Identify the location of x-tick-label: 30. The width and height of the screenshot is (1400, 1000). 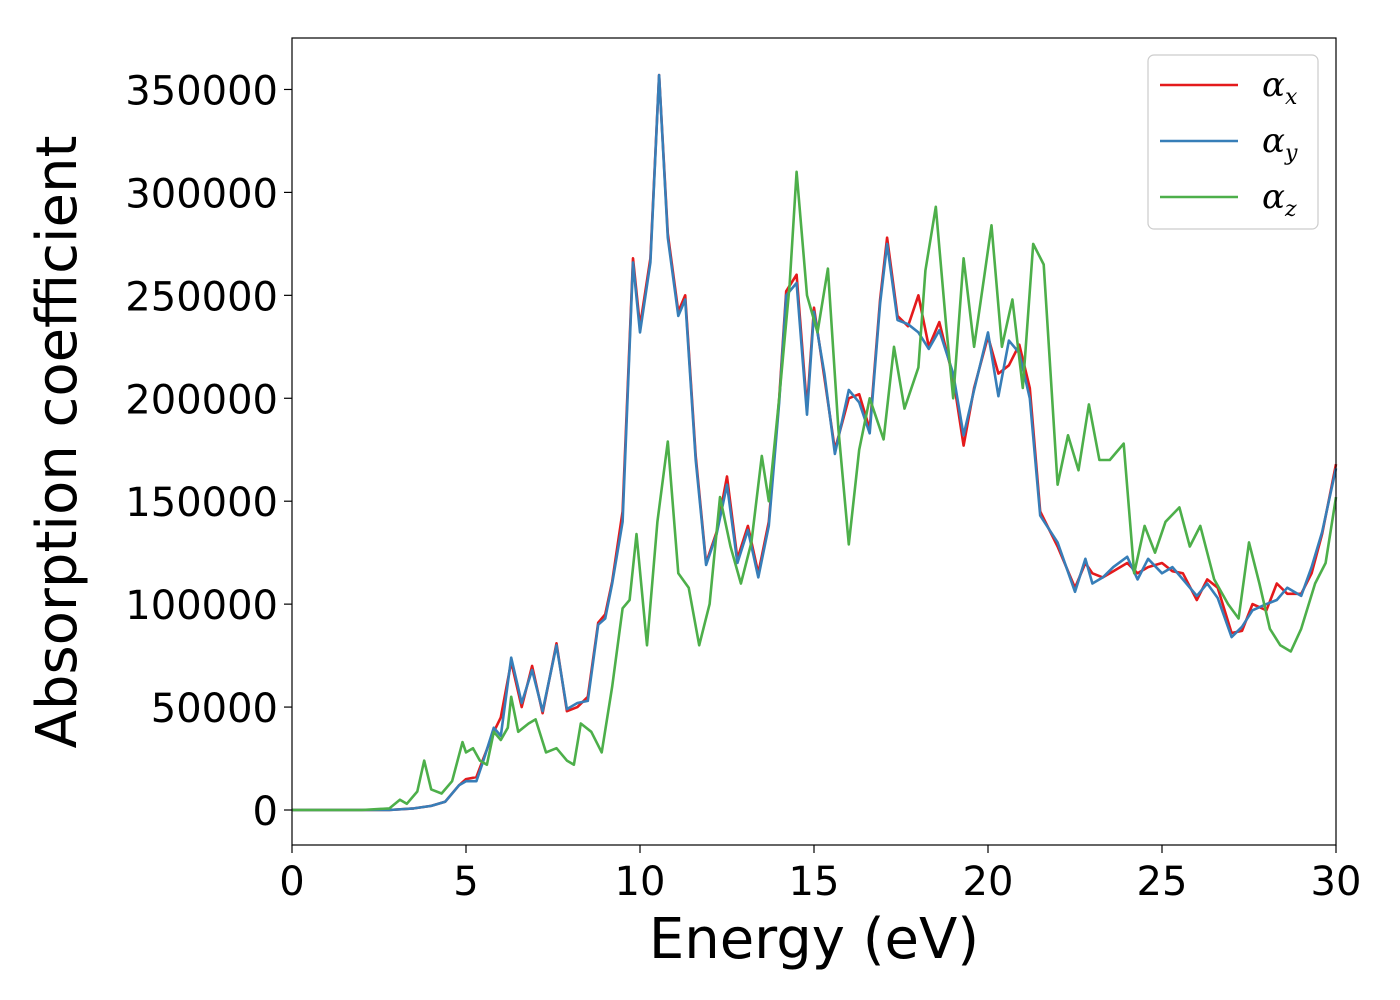
(1336, 882).